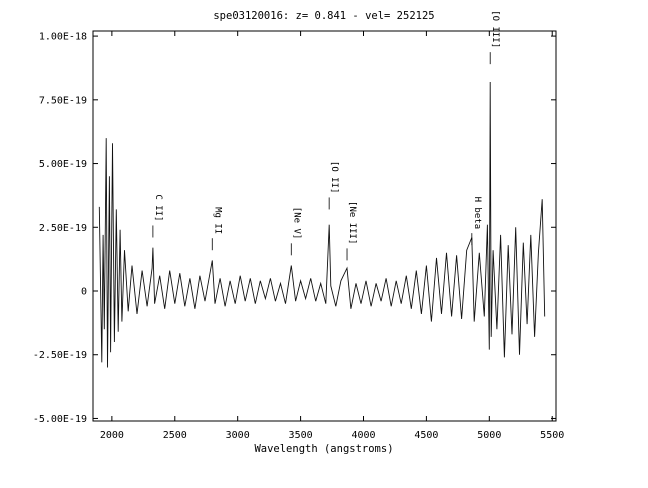 The image size is (648, 488). Describe the element at coordinates (363, 435) in the screenshot. I see `x-tick-label: 4000` at that location.